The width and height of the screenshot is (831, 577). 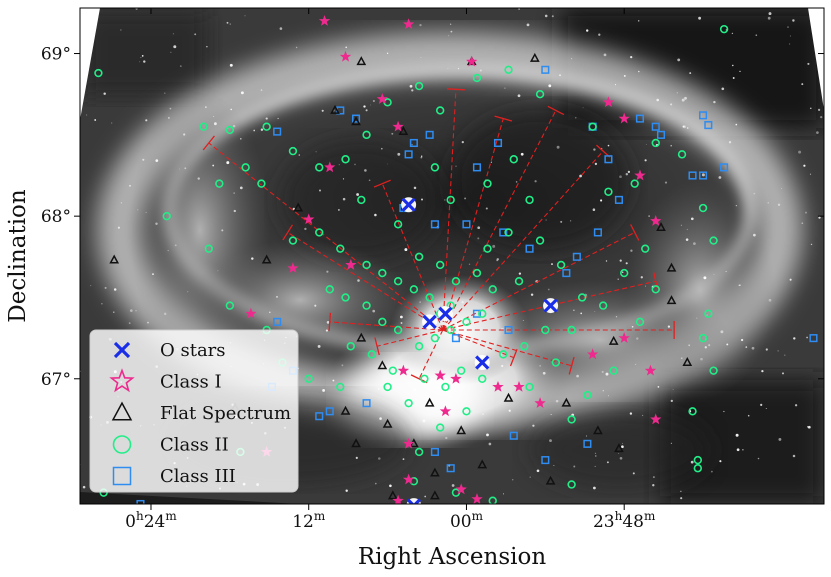 What do you see at coordinates (56, 217) in the screenshot?
I see `y-tick-label: 68°` at bounding box center [56, 217].